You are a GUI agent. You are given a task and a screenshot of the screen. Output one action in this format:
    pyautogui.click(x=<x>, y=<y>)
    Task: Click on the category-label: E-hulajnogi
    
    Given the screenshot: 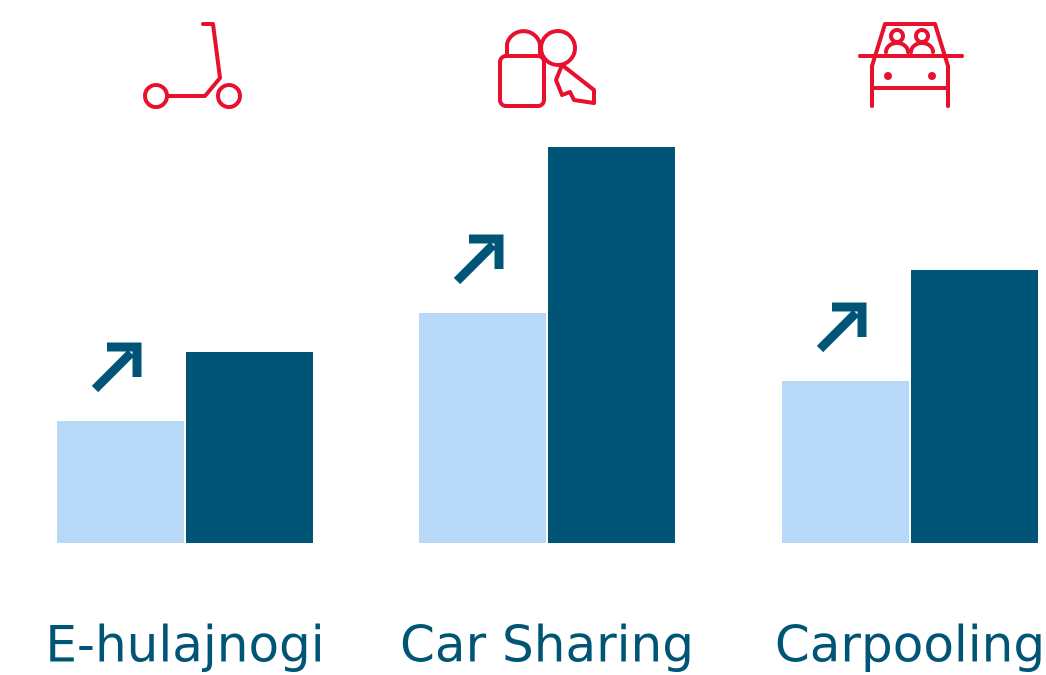 What is the action you would take?
    pyautogui.click(x=184, y=645)
    